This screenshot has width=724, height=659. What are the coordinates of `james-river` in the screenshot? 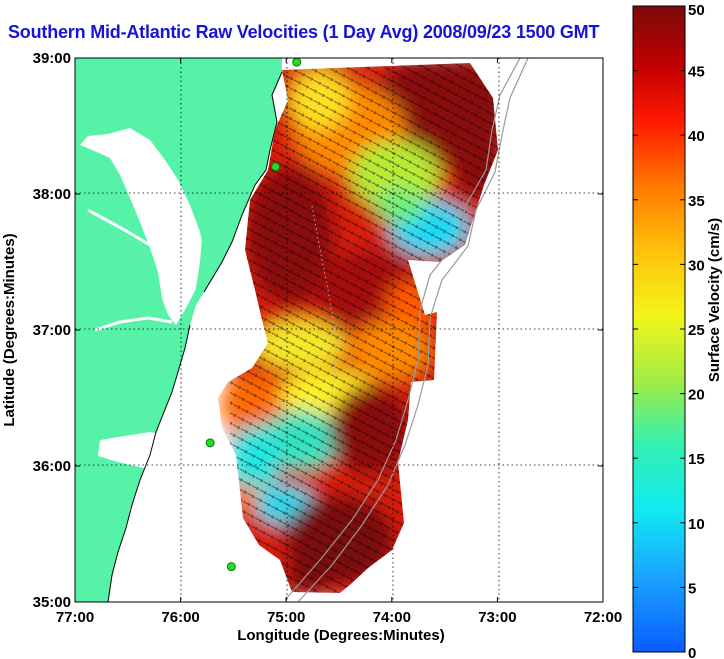 It's located at (133, 324).